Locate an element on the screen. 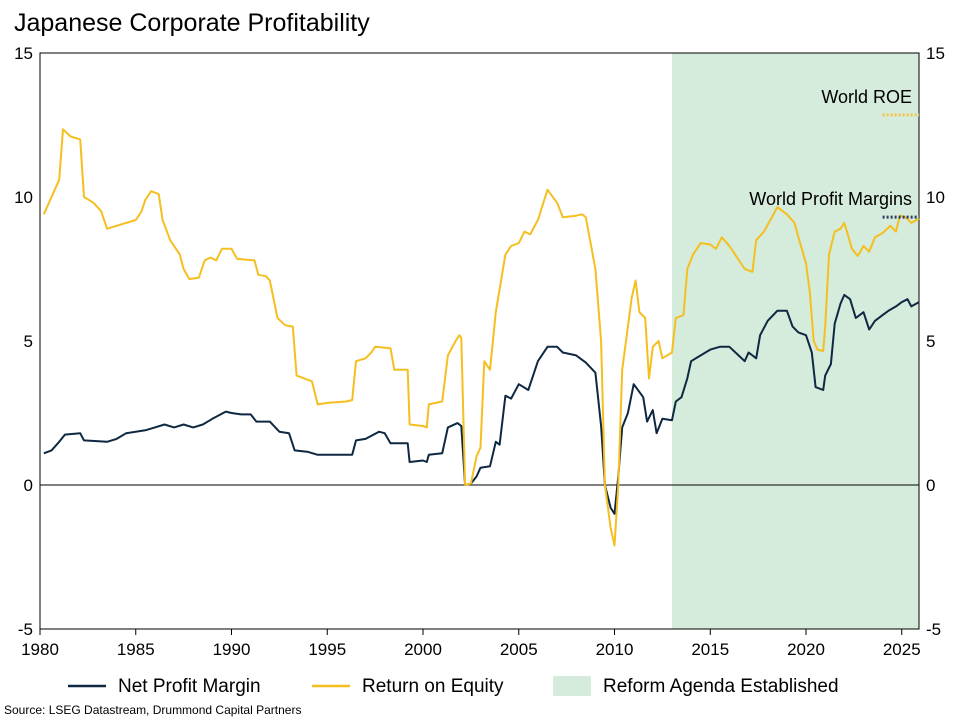  x-tick-label-1990: 1990 is located at coordinates (232, 649).